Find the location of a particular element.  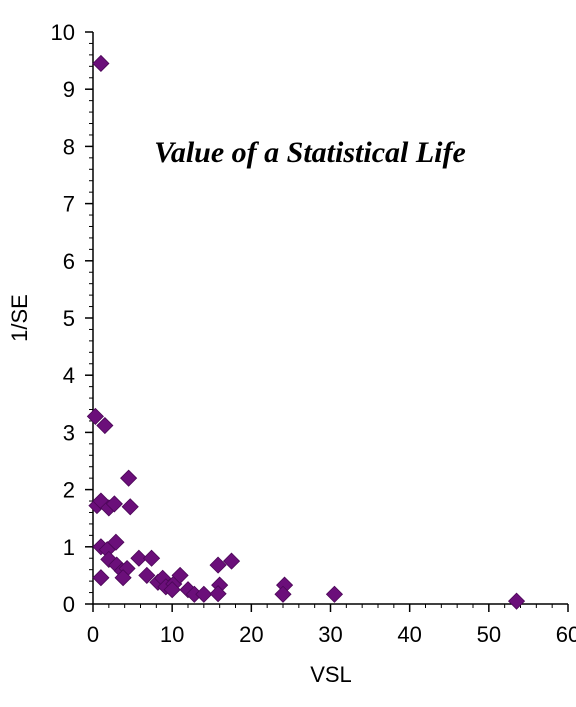

y-tick-label: 8 is located at coordinates (69, 146).